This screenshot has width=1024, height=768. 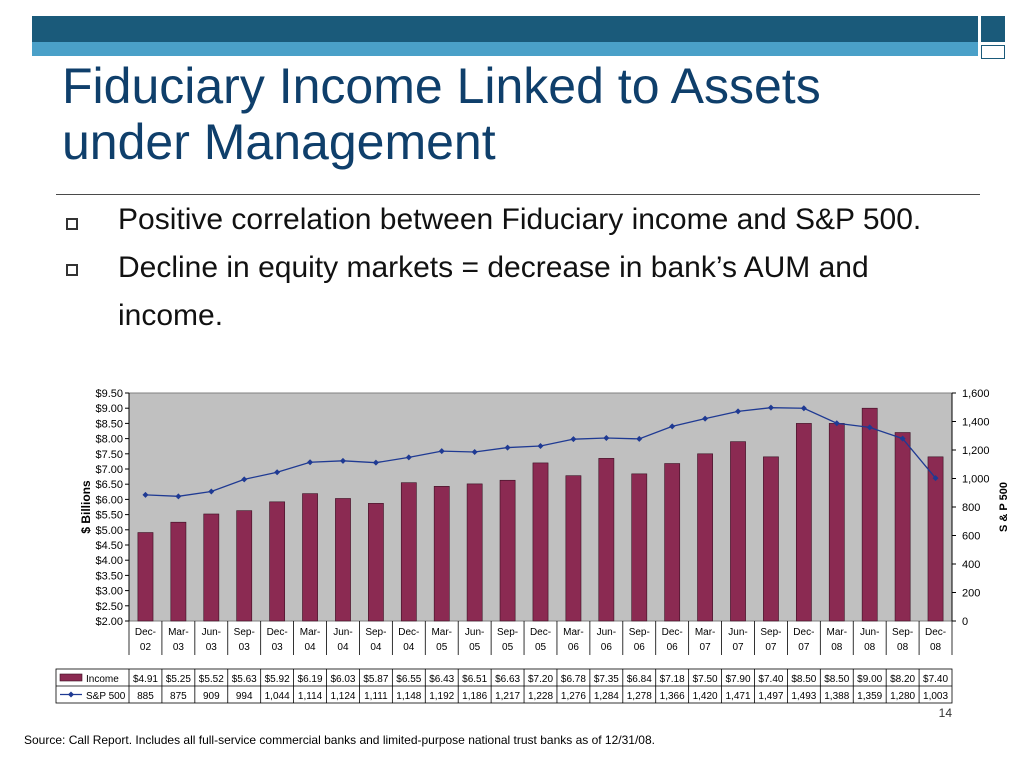 What do you see at coordinates (705, 696) in the screenshot?
I see `data-table-cell: 1,420` at bounding box center [705, 696].